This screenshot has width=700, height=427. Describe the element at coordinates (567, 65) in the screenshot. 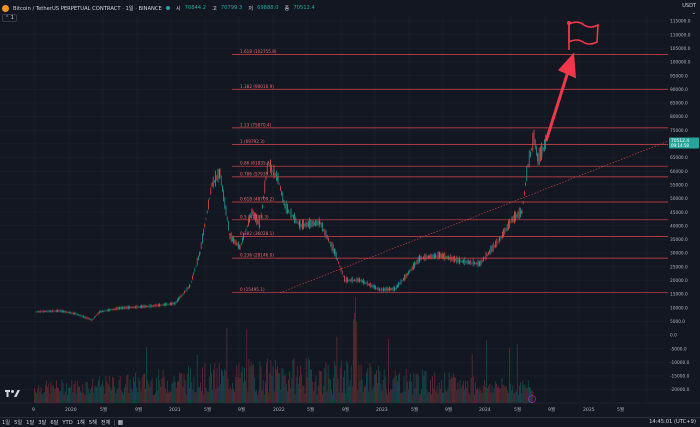

I see `arrow-head-icon` at that location.